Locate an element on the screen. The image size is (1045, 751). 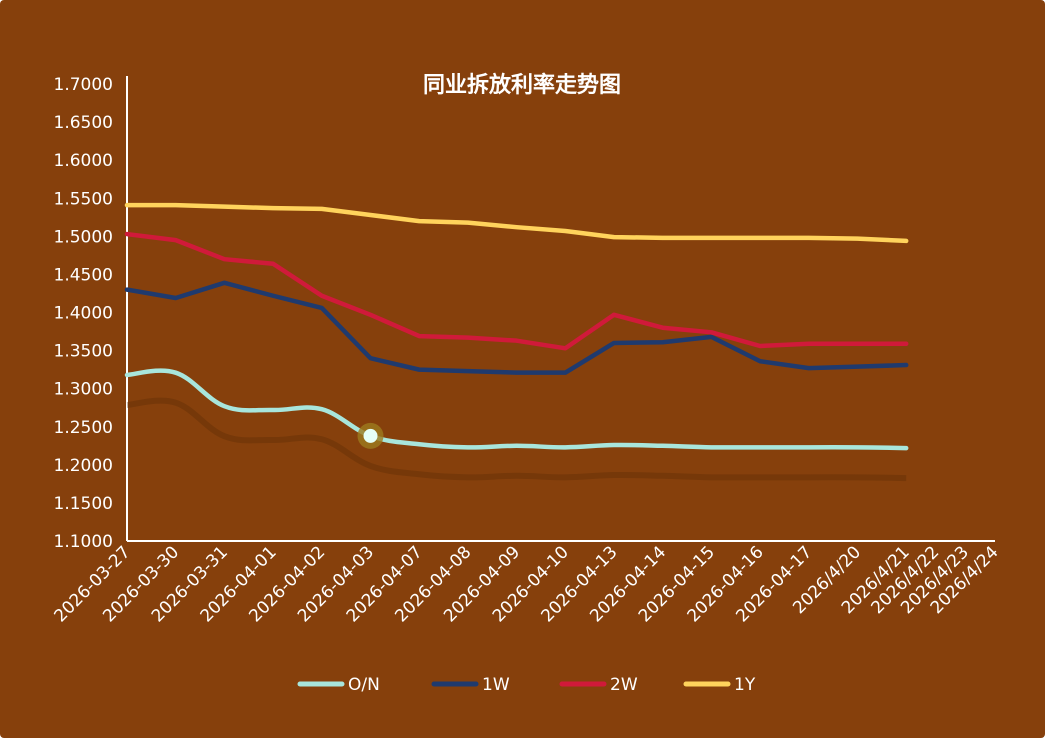
y-tick-label: 1.4000 is located at coordinates (83, 314).